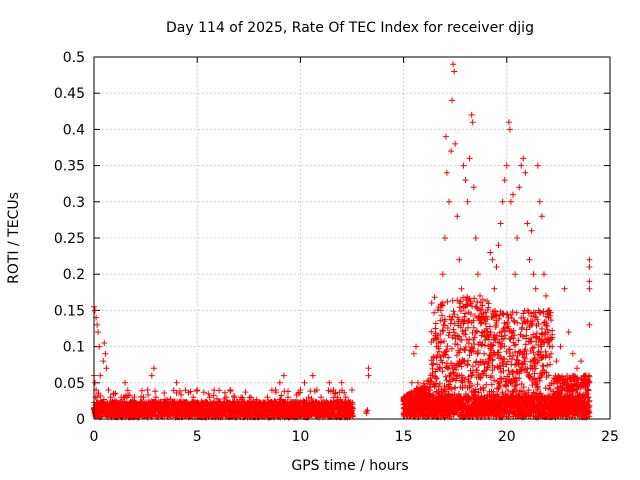 This screenshot has width=640, height=480. Describe the element at coordinates (14, 238) in the screenshot. I see `y-axis-title: ROTI / TECUs` at that location.